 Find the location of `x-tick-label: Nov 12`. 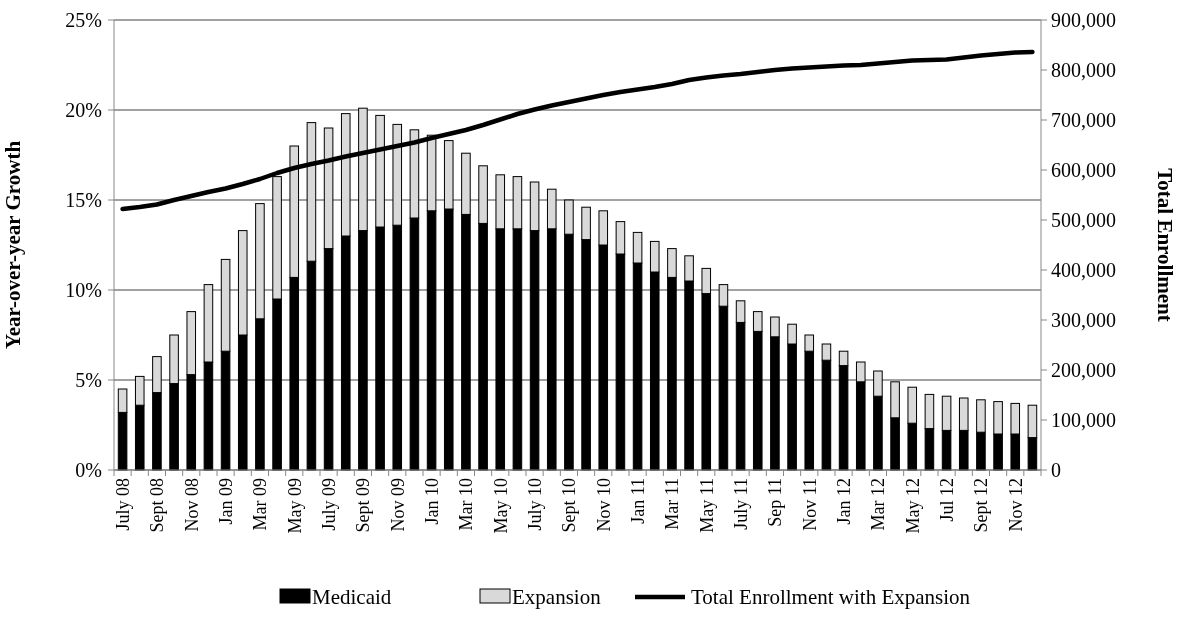

x-tick-label: Nov 12 is located at coordinates (1015, 505).